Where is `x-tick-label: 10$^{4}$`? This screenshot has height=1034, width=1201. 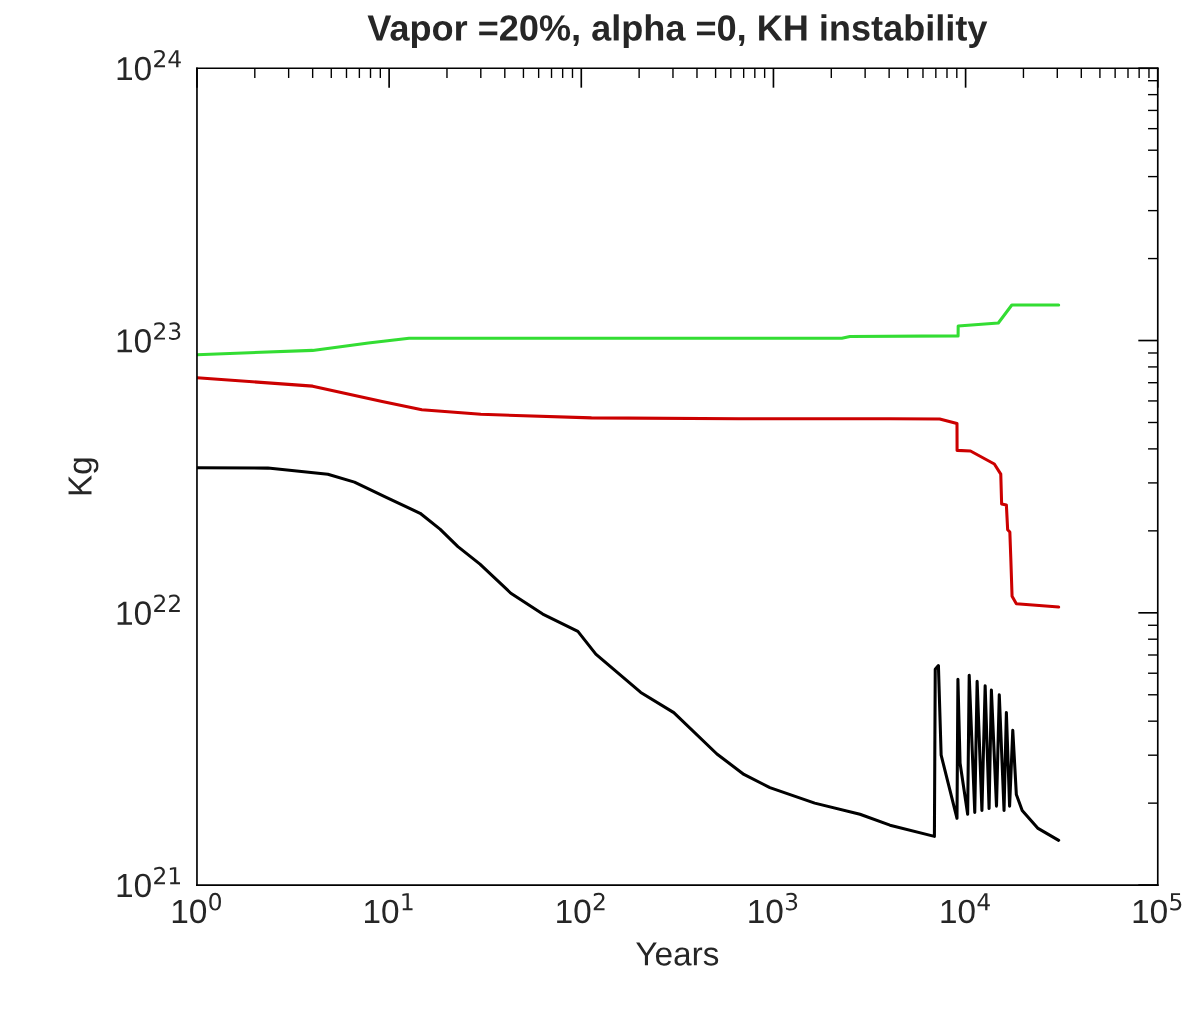
x-tick-label: 10$^{4}$ is located at coordinates (965, 908).